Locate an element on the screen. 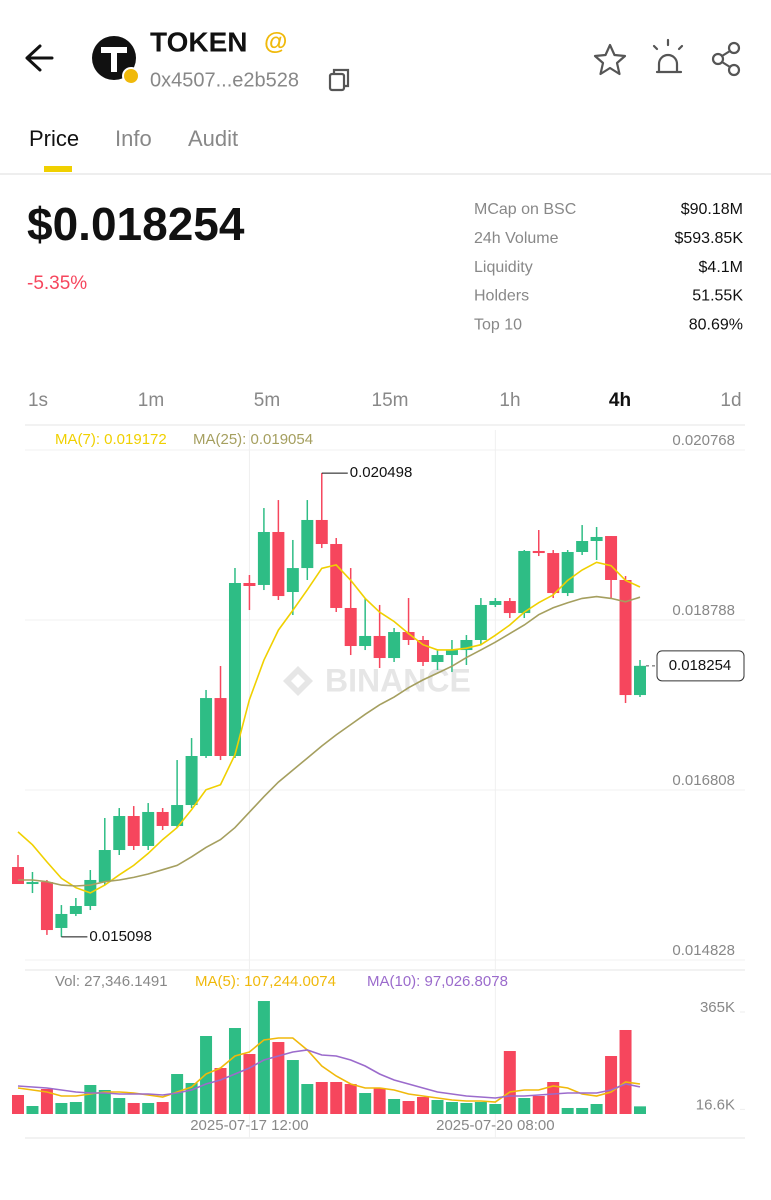 This screenshot has height=1200, width=771. stat-value: 51.55K is located at coordinates (717, 296).